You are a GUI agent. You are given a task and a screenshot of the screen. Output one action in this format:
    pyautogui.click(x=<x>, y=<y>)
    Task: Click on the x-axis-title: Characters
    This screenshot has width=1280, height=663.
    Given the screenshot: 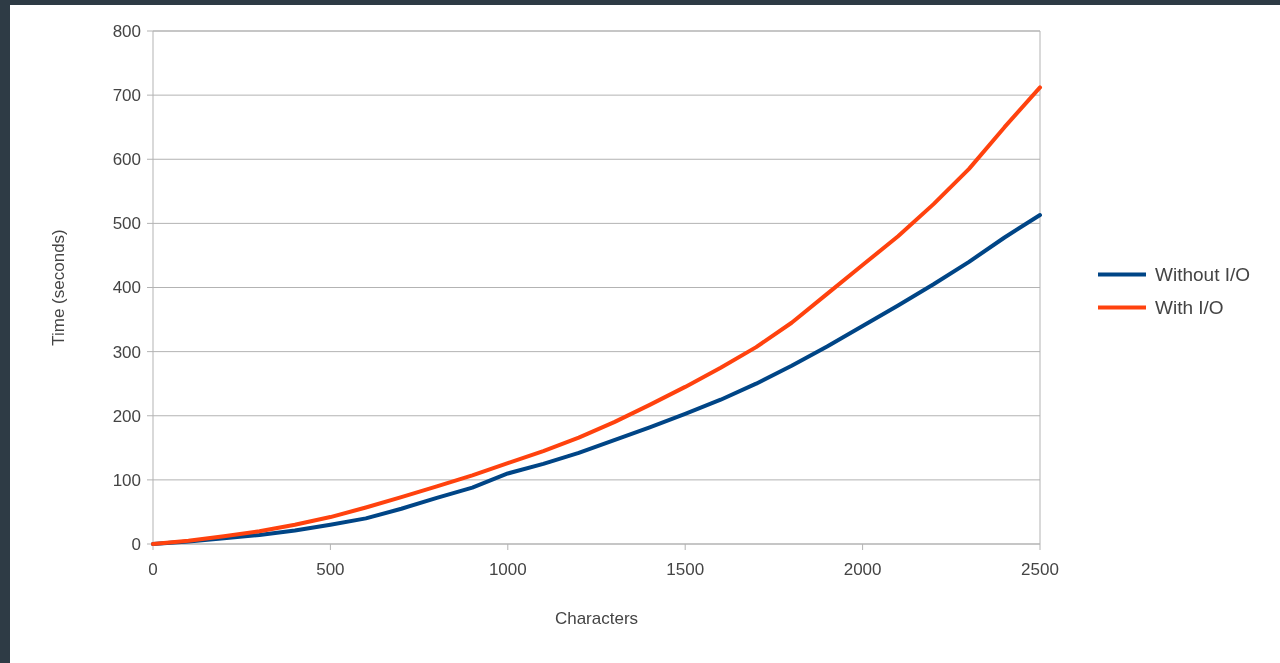 What is the action you would take?
    pyautogui.click(x=596, y=618)
    